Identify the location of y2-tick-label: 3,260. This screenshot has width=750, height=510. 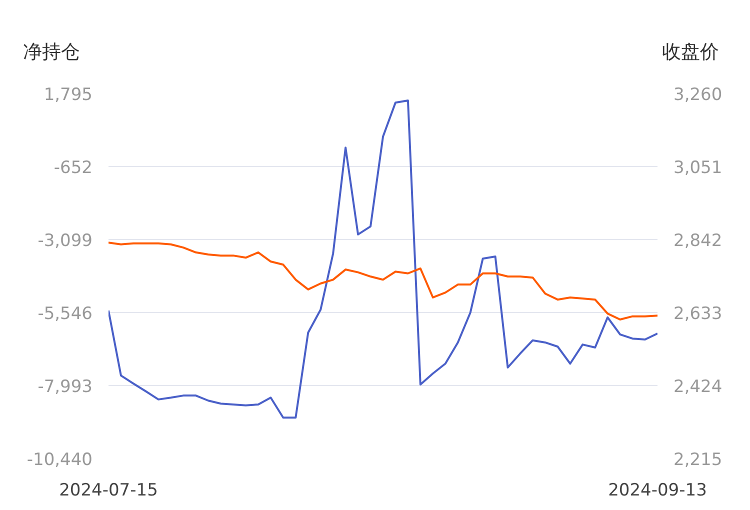
(698, 95).